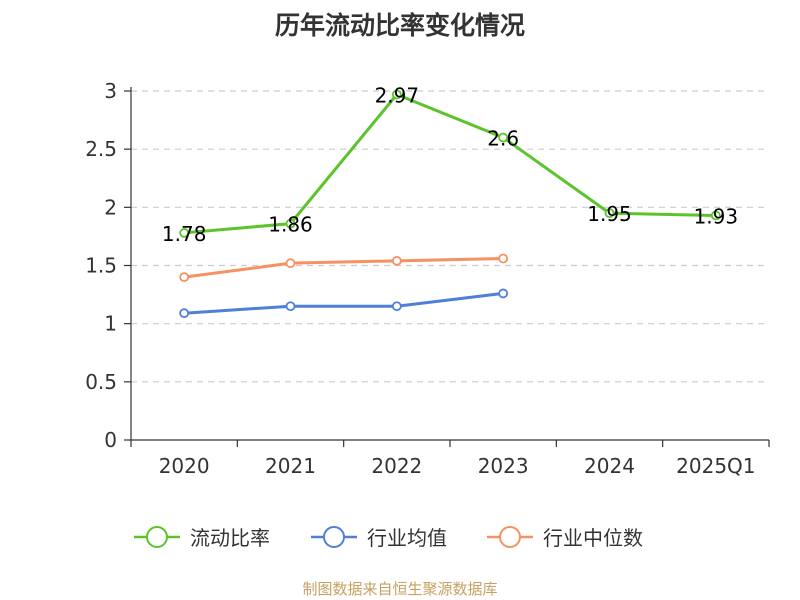 The width and height of the screenshot is (800, 600). What do you see at coordinates (184, 466) in the screenshot?
I see `x-tick-label: 2020` at bounding box center [184, 466].